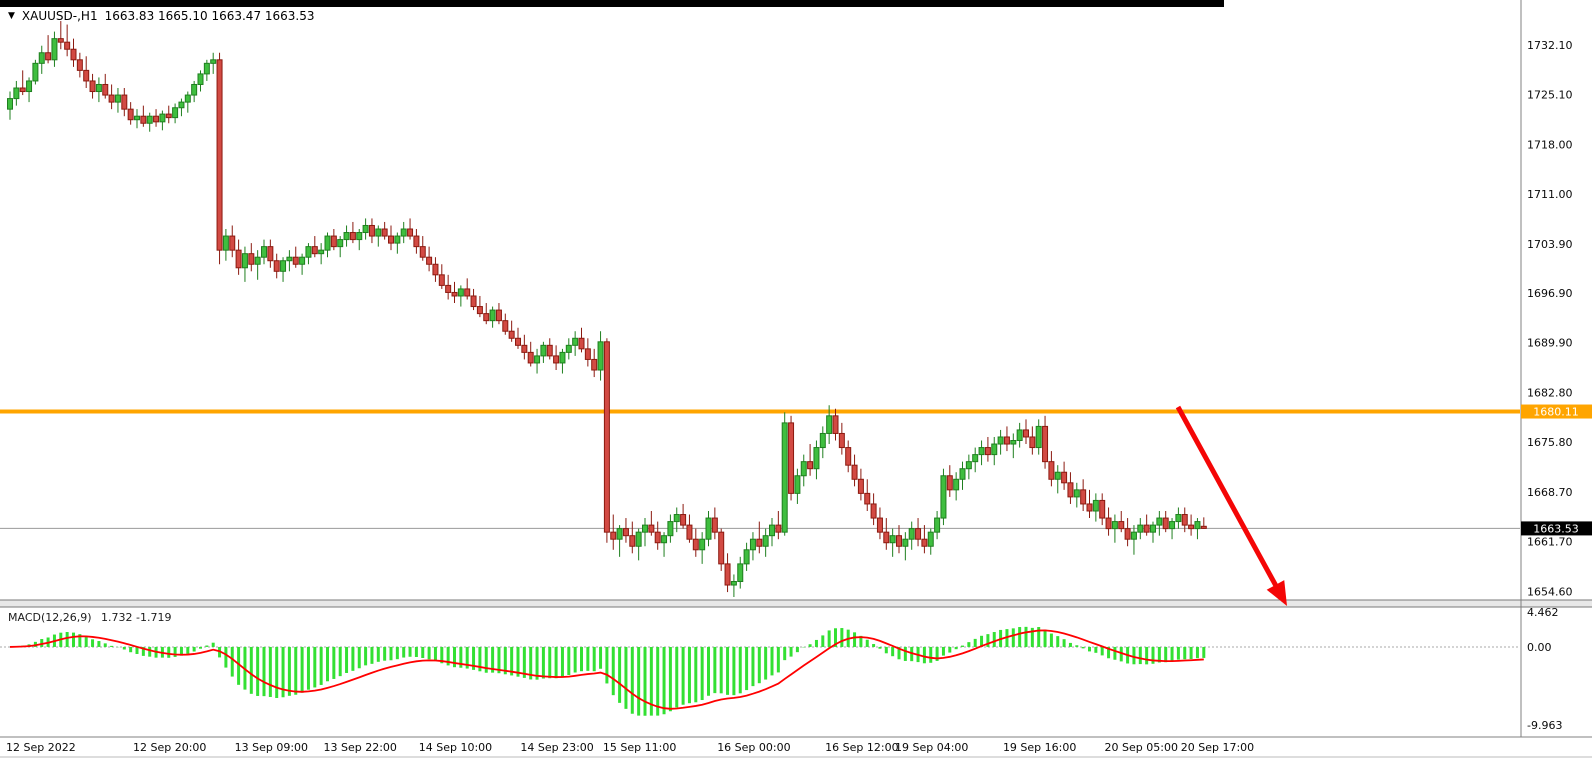 The width and height of the screenshot is (1592, 772). Describe the element at coordinates (169, 747) in the screenshot. I see `time-axis-label: 12 Sep 20:00` at that location.